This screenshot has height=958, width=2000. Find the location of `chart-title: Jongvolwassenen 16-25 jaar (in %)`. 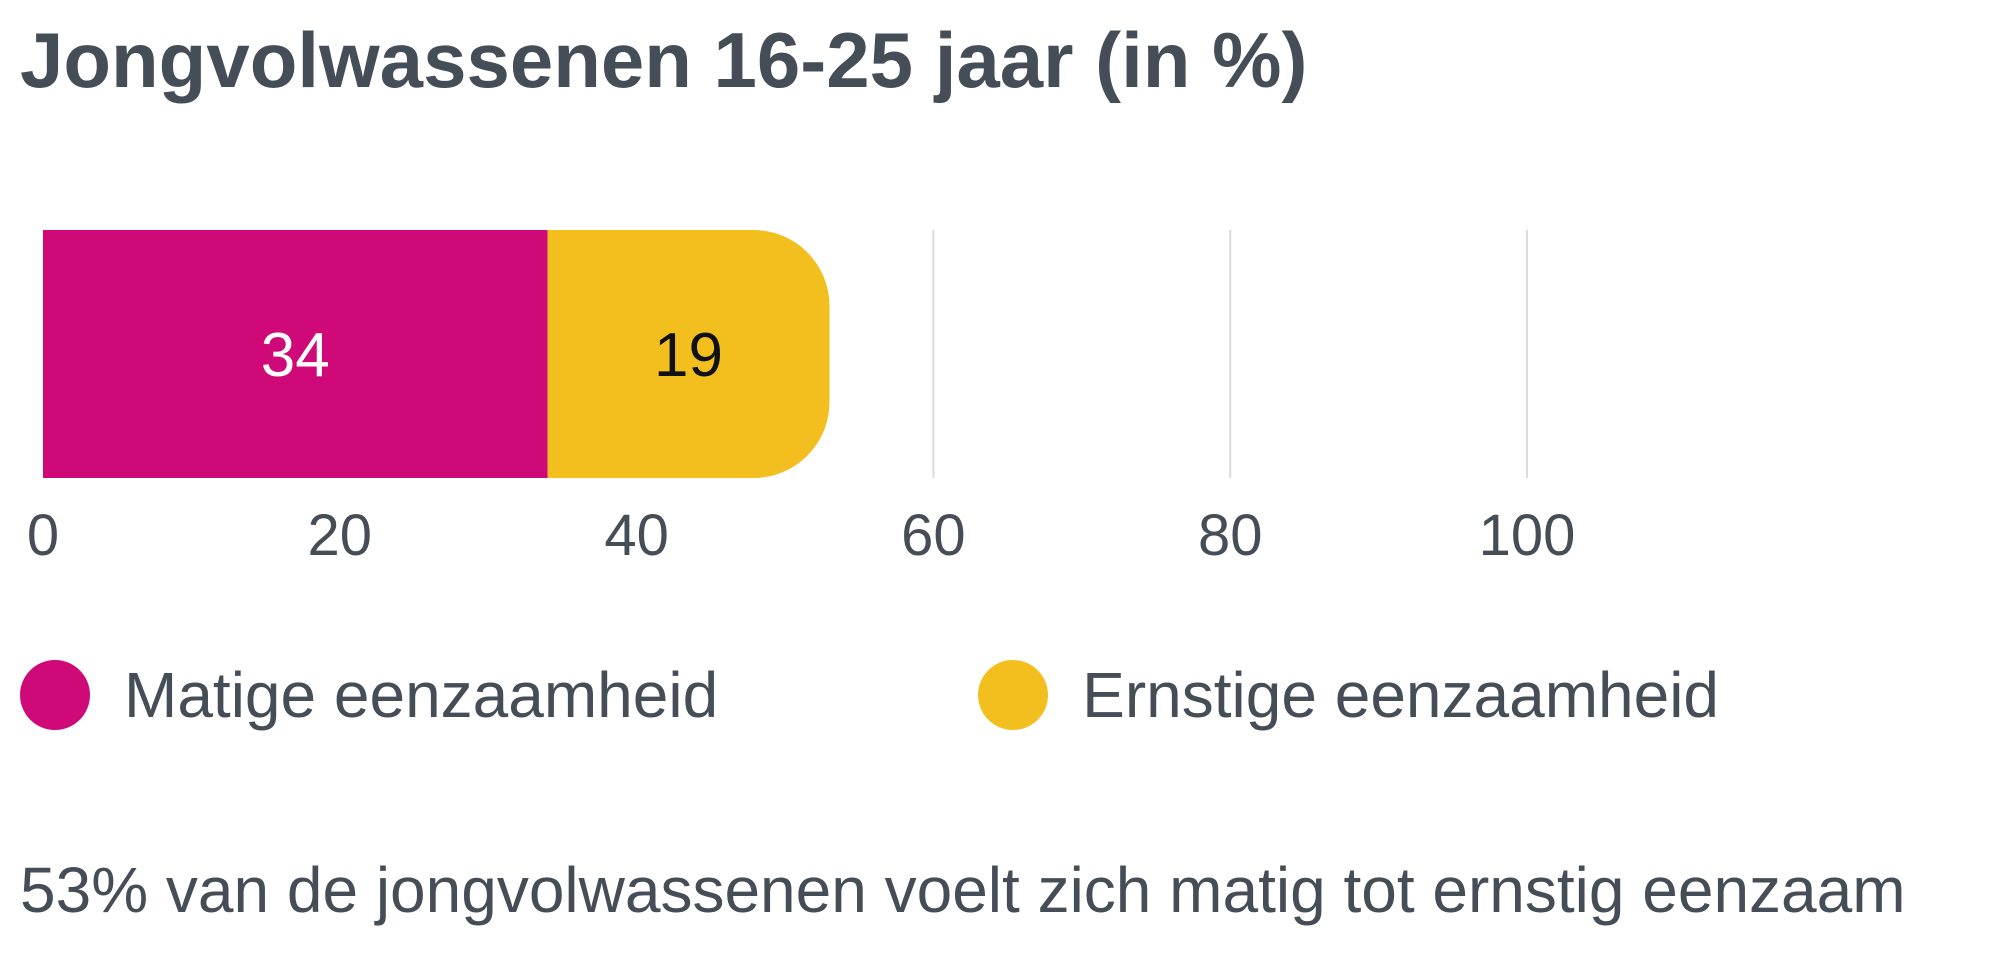

chart-title: Jongvolwassenen 16-25 jaar (in %) is located at coordinates (664, 60).